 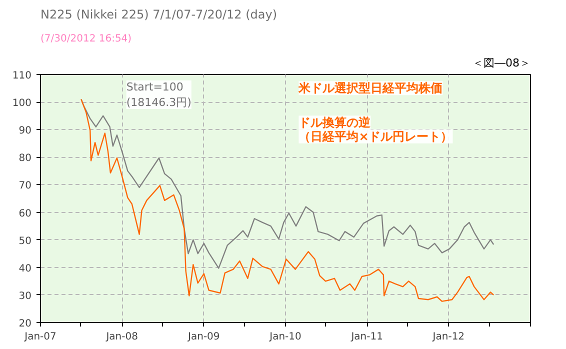 I want to click on y-tick-label: 100, so click(x=22, y=104).